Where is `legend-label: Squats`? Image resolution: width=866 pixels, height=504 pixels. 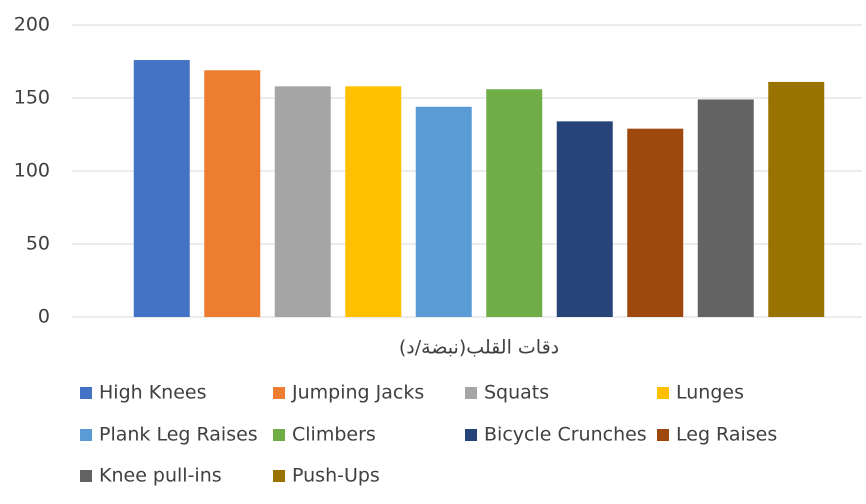
legend-label: Squats is located at coordinates (516, 393).